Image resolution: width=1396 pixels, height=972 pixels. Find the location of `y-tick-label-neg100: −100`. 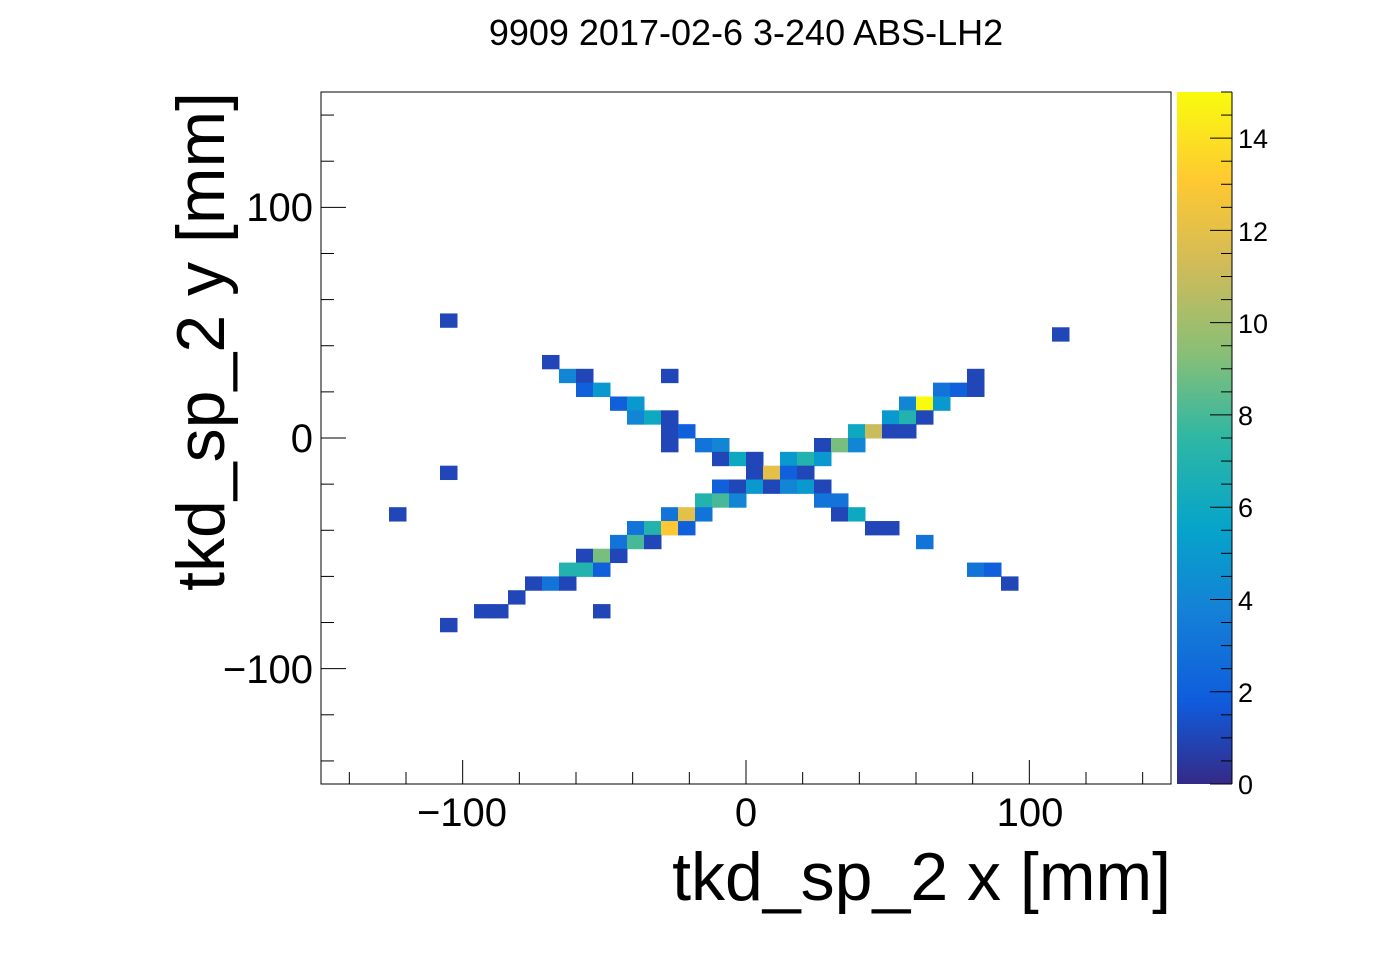

y-tick-label-neg100: −100 is located at coordinates (268, 670).